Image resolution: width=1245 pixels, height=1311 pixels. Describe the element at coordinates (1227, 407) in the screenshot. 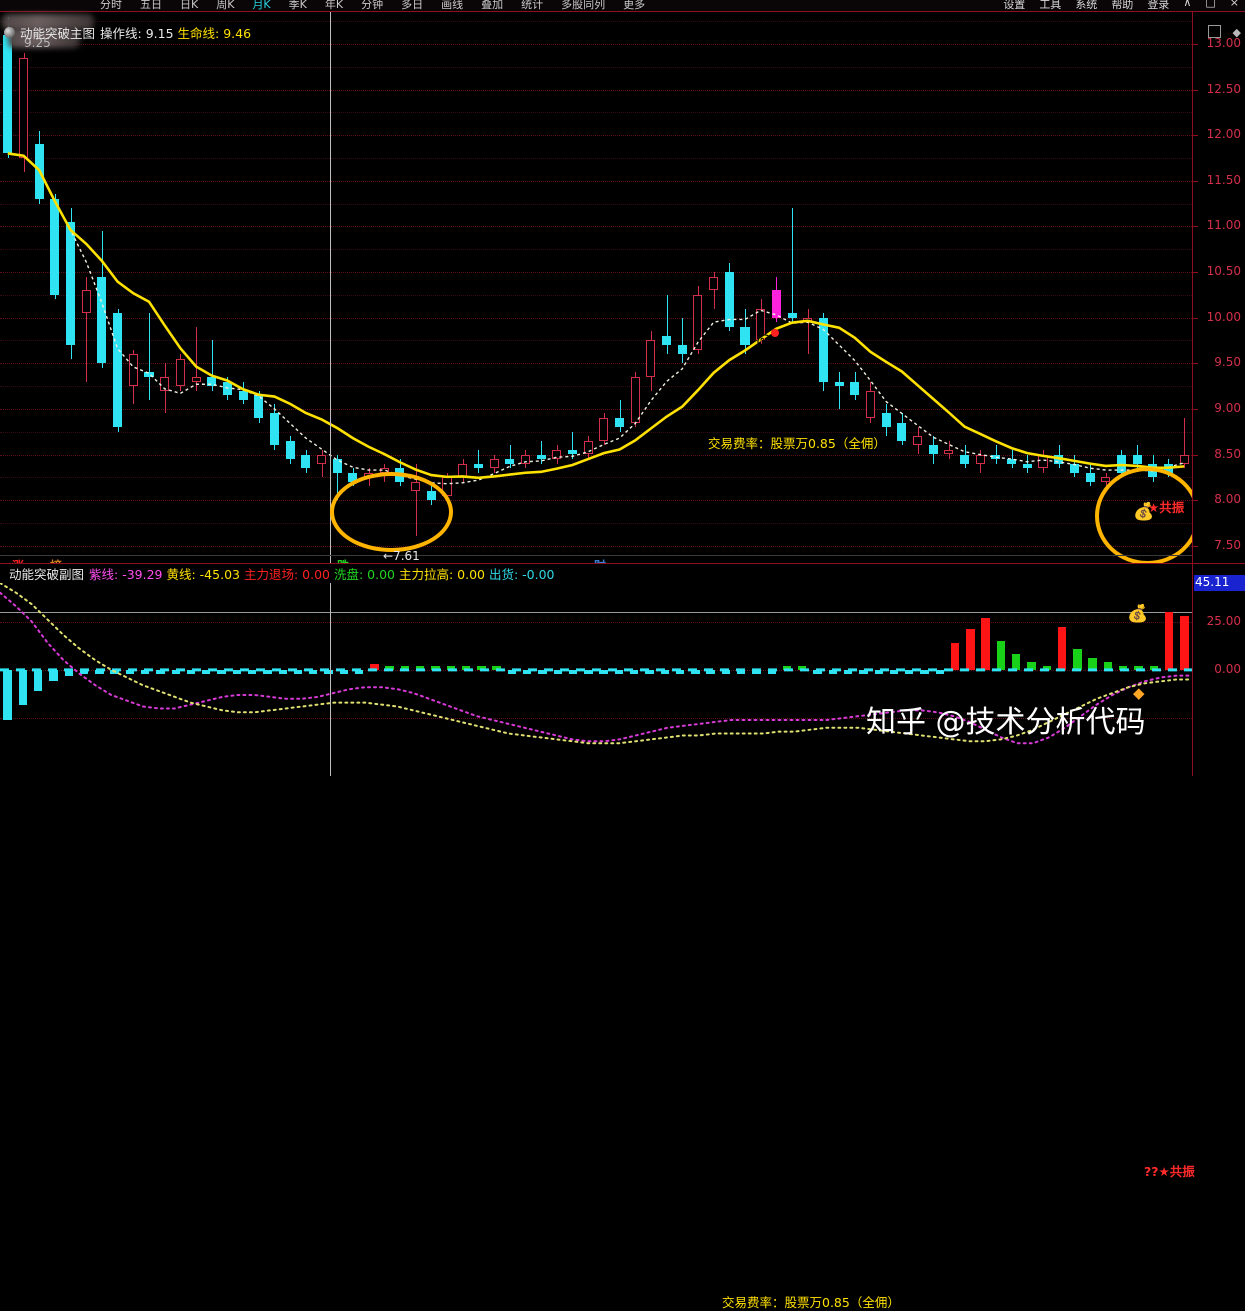

I see `price-tick-label: 9.00` at that location.